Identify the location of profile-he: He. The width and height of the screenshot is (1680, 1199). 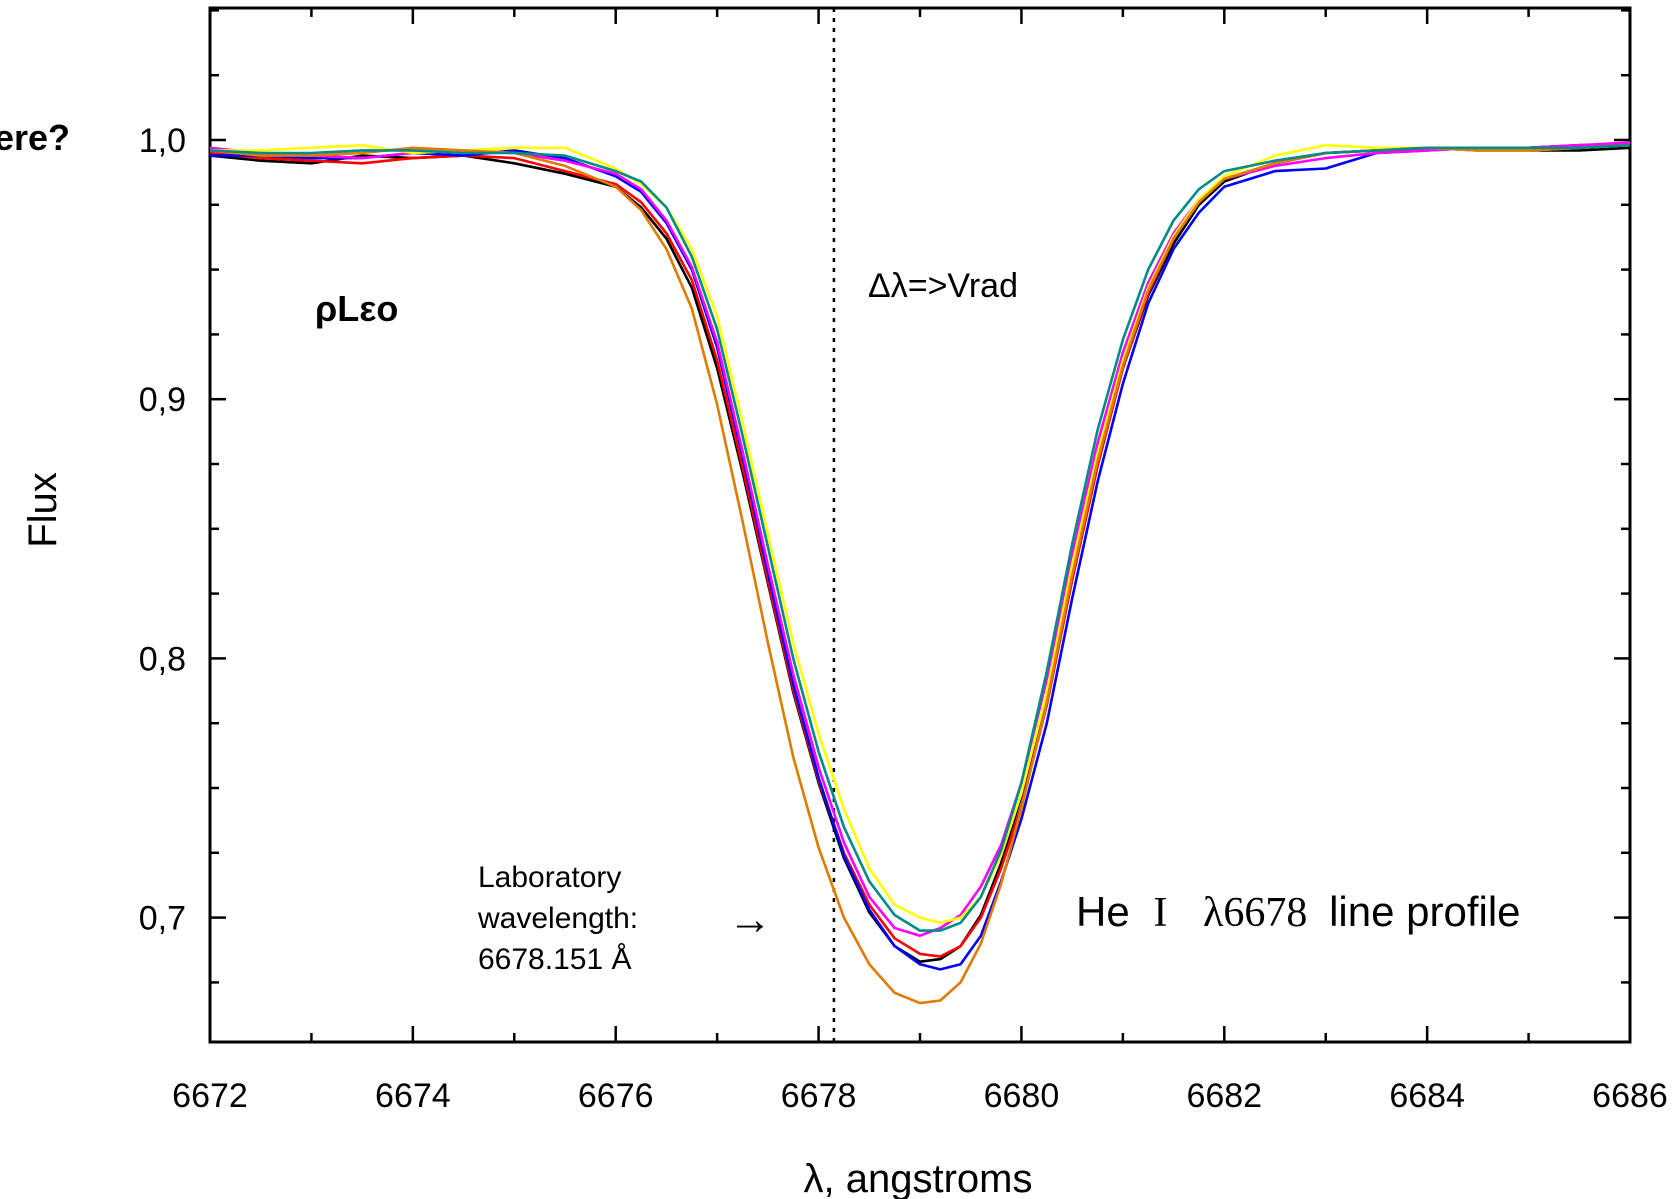
(1103, 911).